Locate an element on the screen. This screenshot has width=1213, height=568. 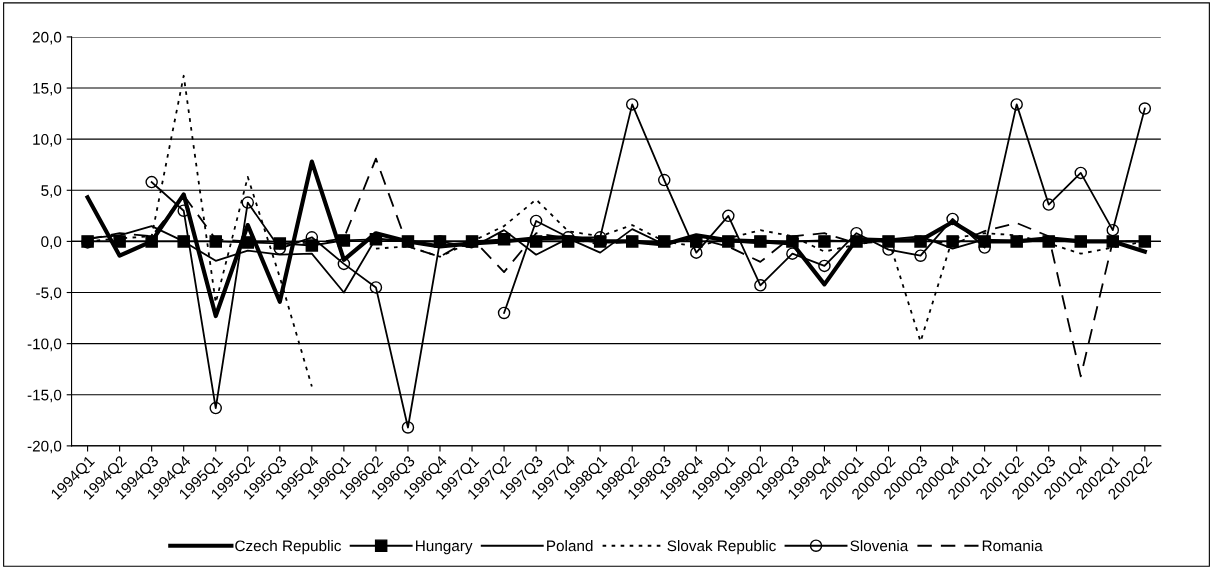
legend-label: Romania is located at coordinates (1012, 546).